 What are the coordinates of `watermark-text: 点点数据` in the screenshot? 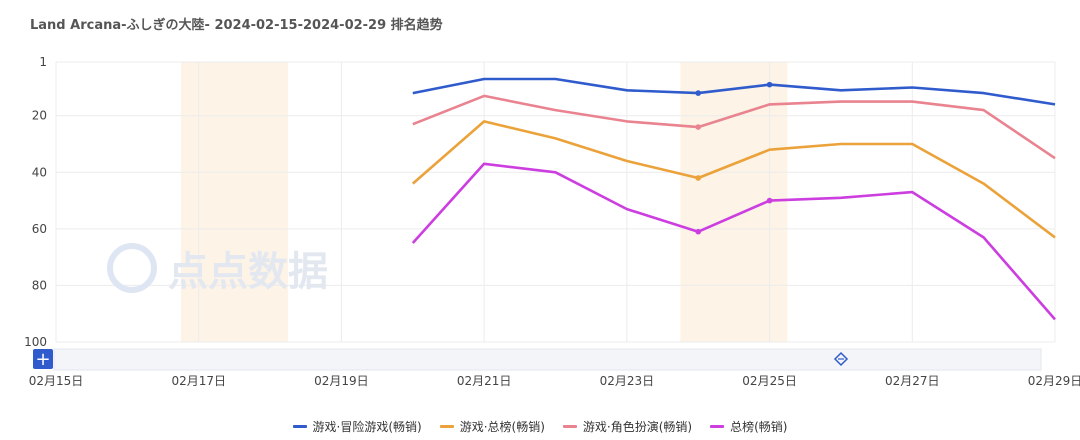 It's located at (248, 272).